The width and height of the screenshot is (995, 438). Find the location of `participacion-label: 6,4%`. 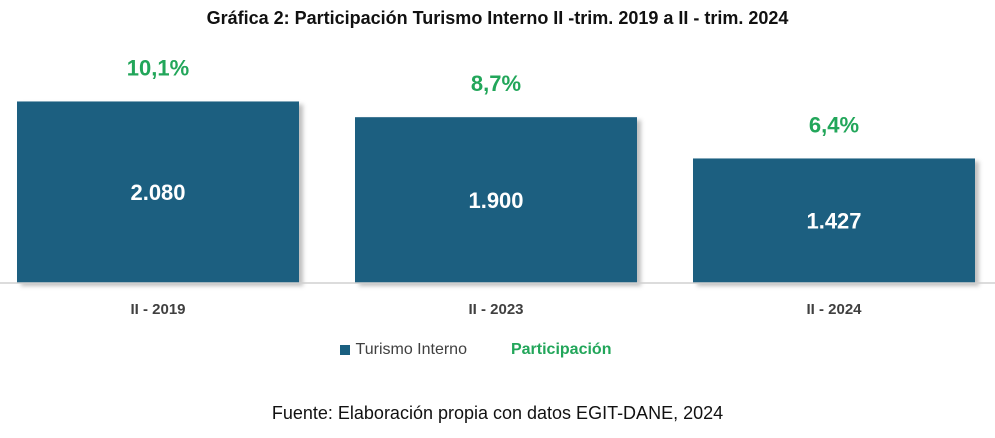

participacion-label: 6,4% is located at coordinates (834, 124).